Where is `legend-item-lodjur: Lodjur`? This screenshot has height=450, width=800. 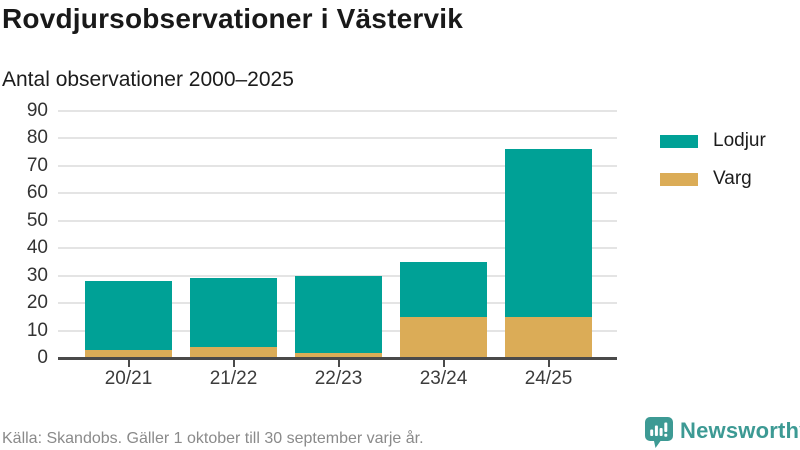 legend-item-lodjur: Lodjur is located at coordinates (713, 141).